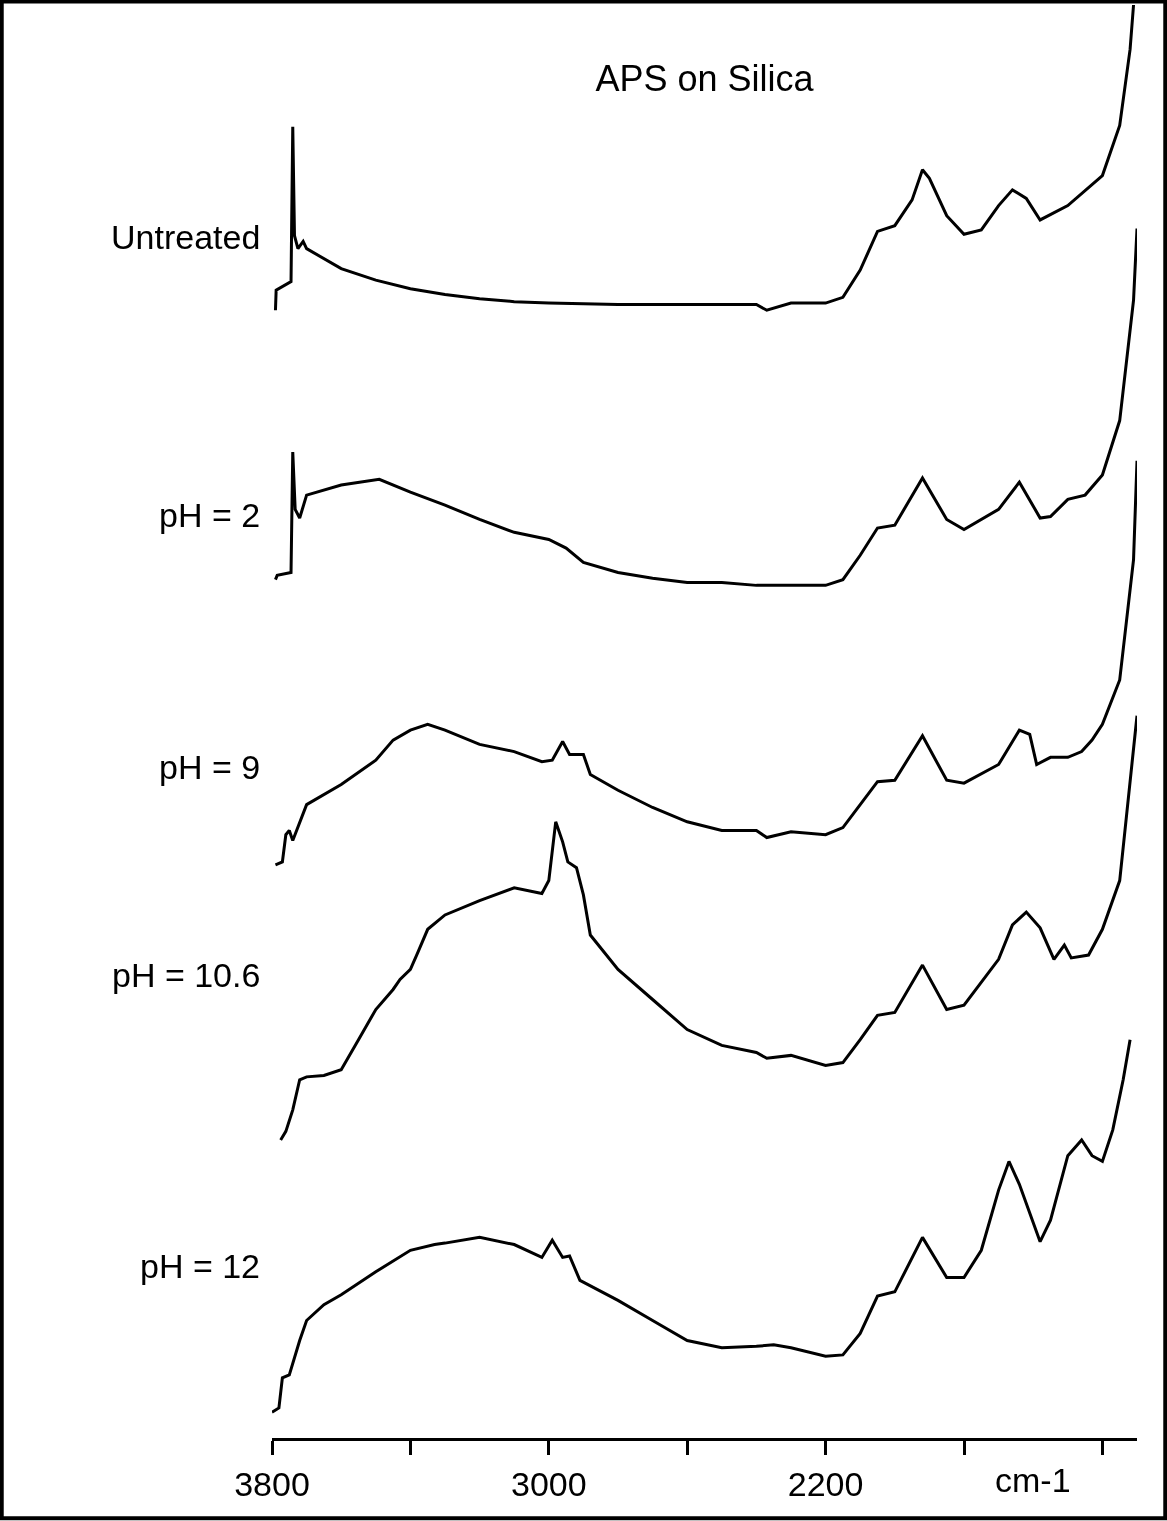  What do you see at coordinates (200, 1266) in the screenshot?
I see `series-label: pH = 12` at bounding box center [200, 1266].